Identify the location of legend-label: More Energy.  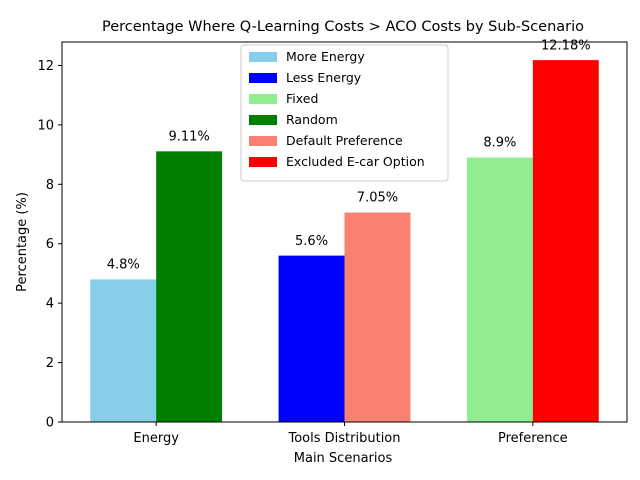
(325, 56).